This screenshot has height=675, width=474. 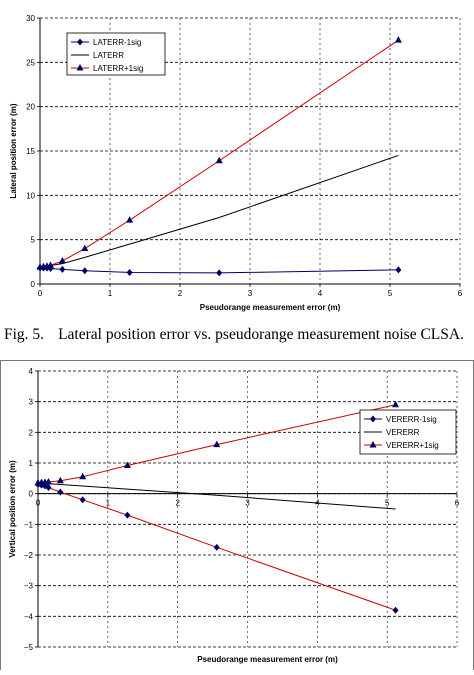 What do you see at coordinates (411, 419) in the screenshot?
I see `legend-entry: VERERR-1sig` at bounding box center [411, 419].